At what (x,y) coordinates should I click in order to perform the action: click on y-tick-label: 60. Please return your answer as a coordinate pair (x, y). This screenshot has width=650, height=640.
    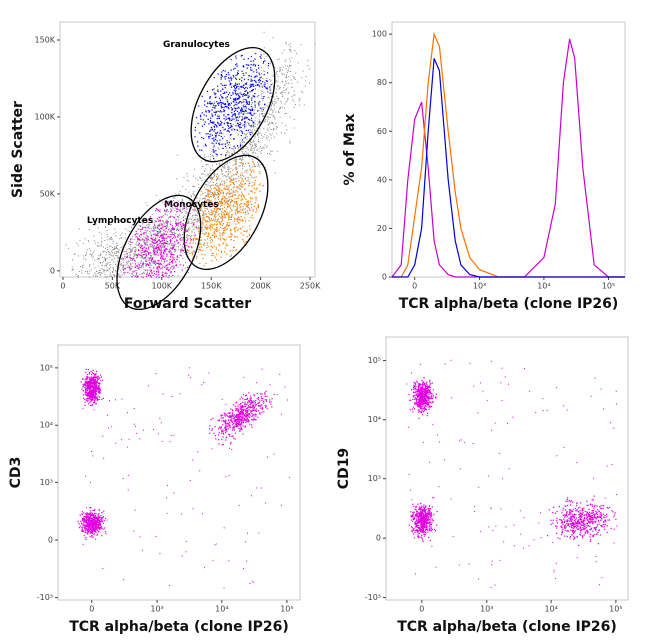
    Looking at the image, I should click on (382, 131).